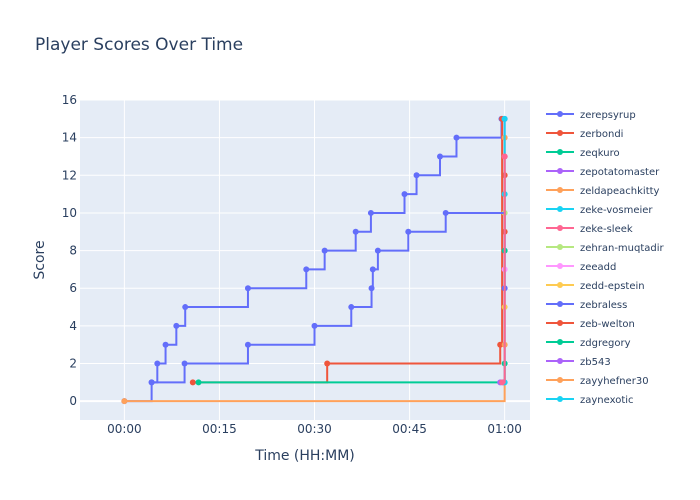 This screenshot has width=700, height=500. I want to click on legend-item: zayyhefner30, so click(597, 381).